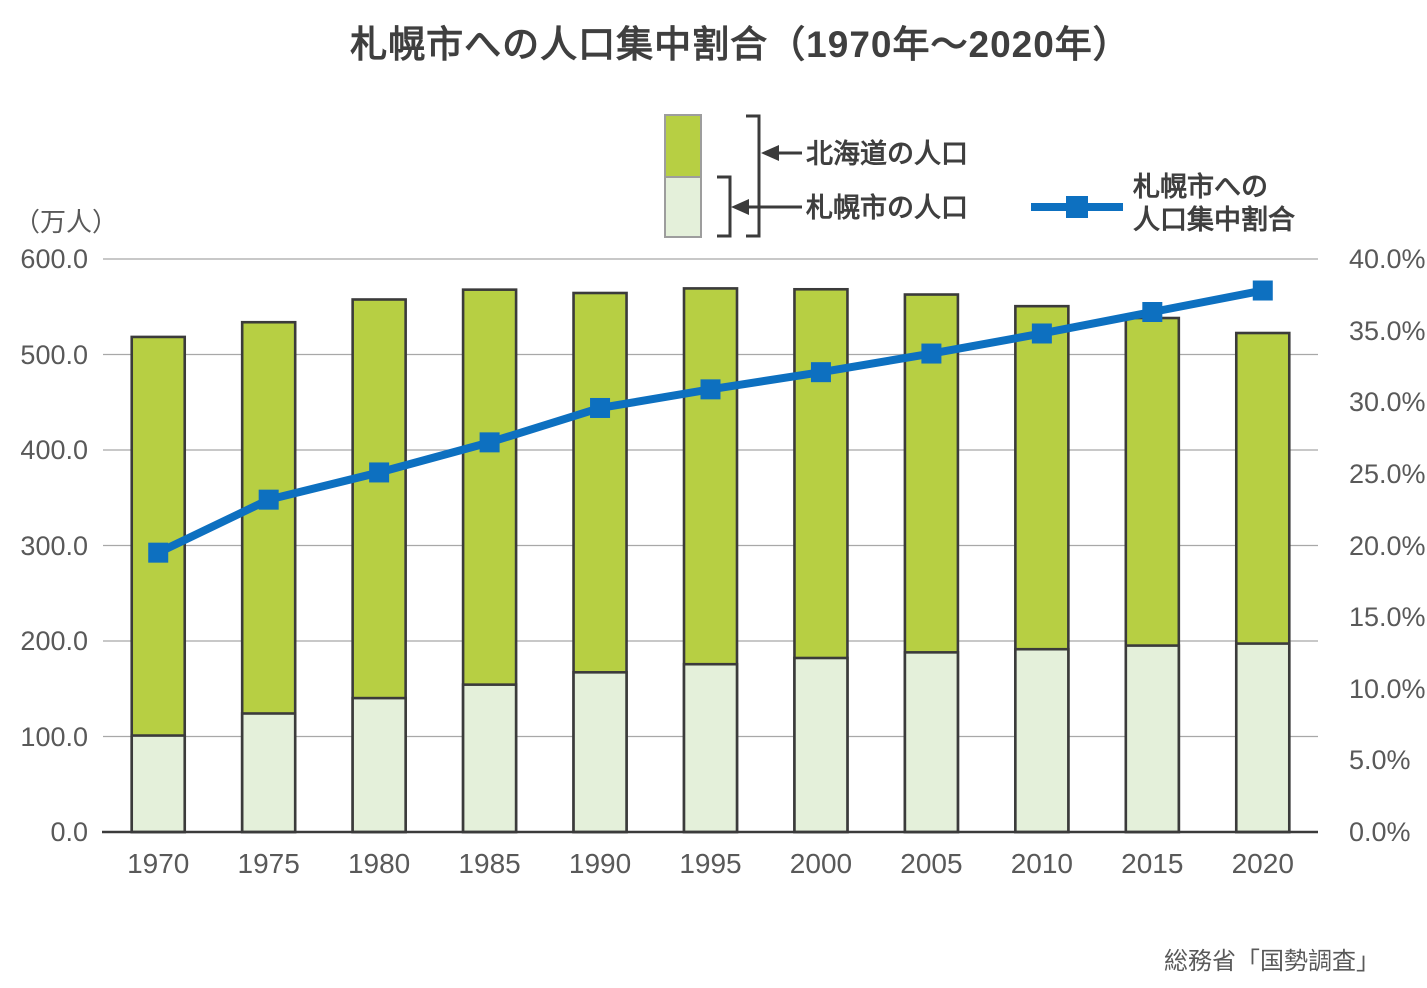 The height and width of the screenshot is (988, 1427). I want to click on ratio-marker-2000, so click(820, 372).